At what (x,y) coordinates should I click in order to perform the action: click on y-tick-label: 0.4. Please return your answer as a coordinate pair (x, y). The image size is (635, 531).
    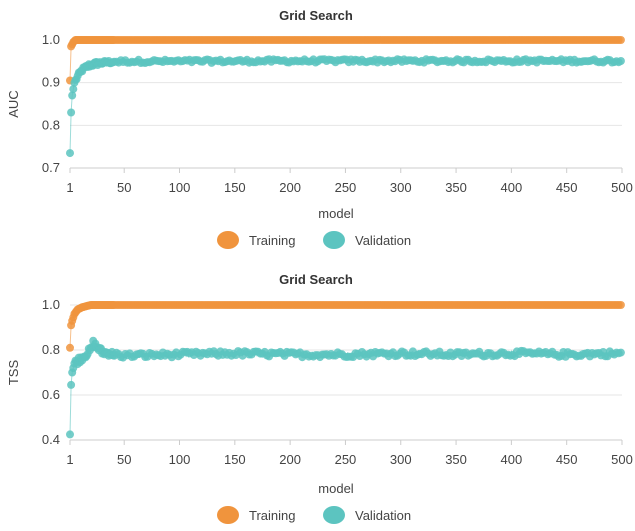
    Looking at the image, I should click on (51, 439).